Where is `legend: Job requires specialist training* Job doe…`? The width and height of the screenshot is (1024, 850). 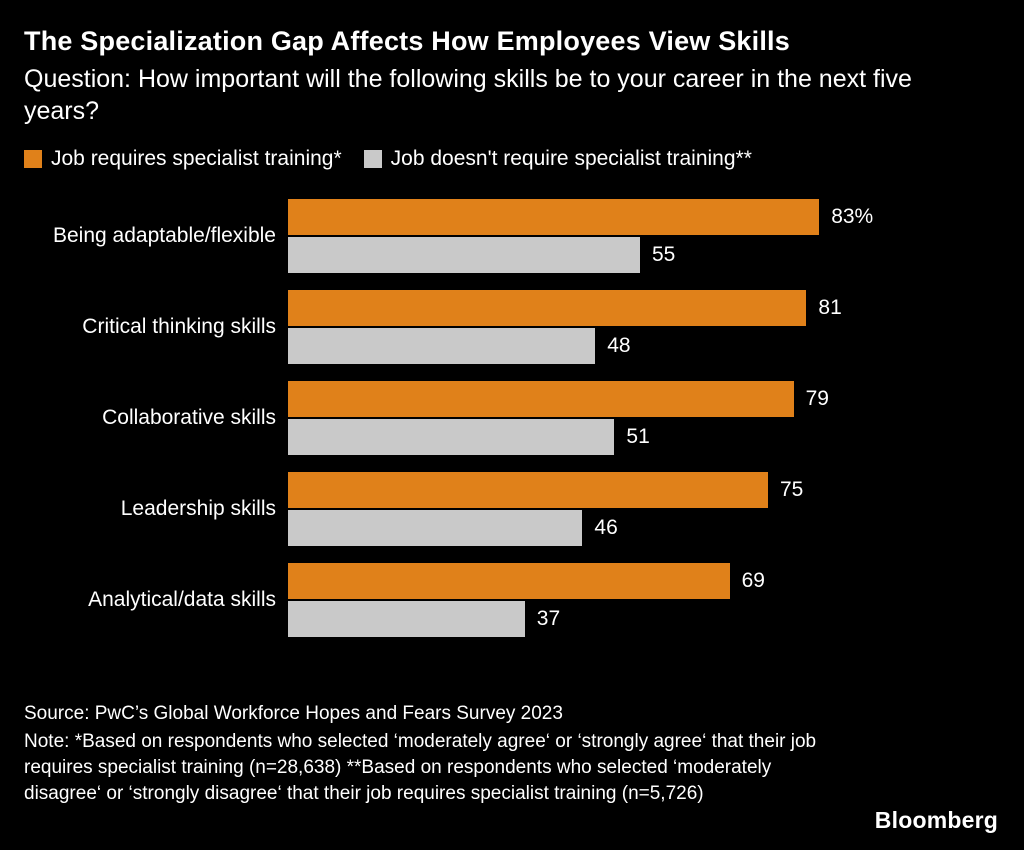 legend: Job requires specialist training* Job doe… is located at coordinates (512, 159).